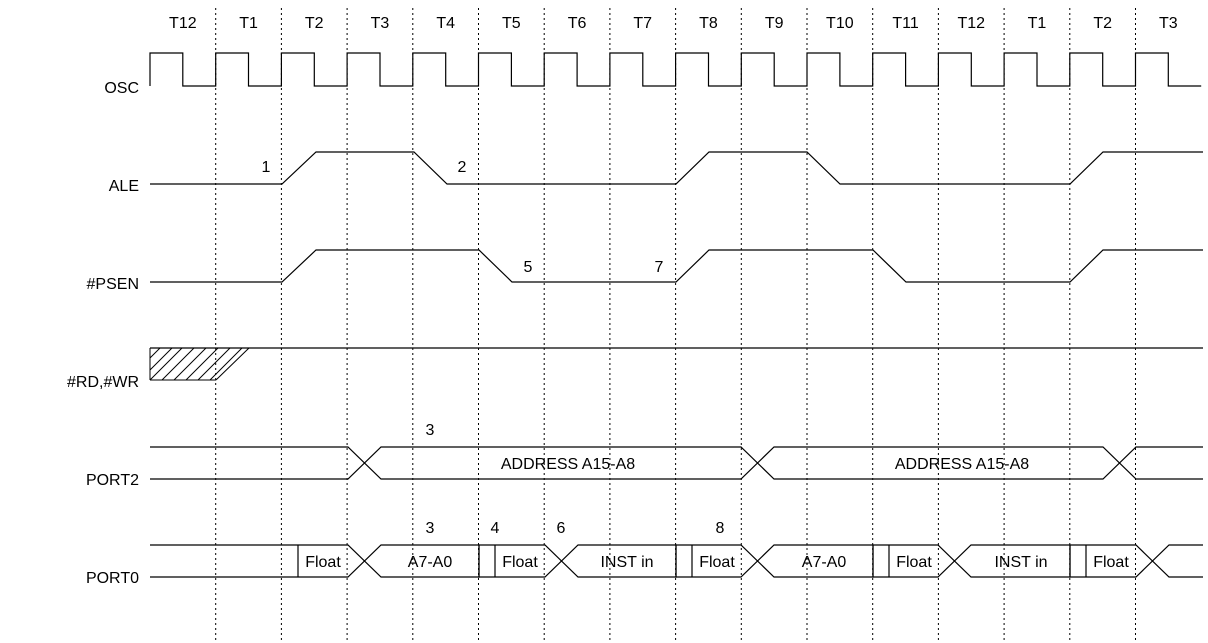 The image size is (1208, 643). Describe the element at coordinates (430, 430) in the screenshot. I see `annotation-port2-addr: 3` at that location.